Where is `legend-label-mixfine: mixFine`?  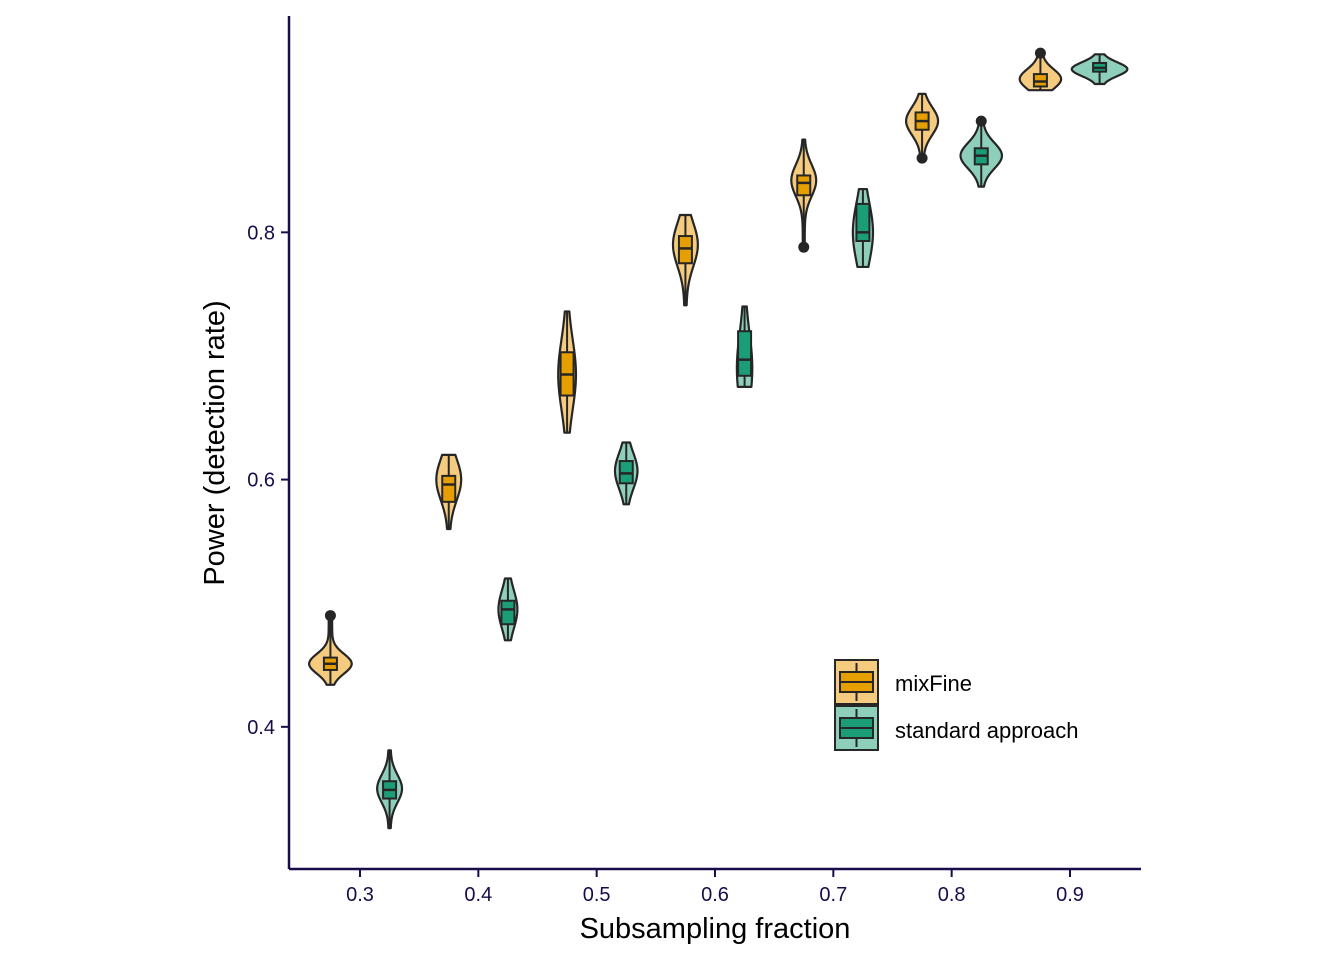
legend-label-mixfine: mixFine is located at coordinates (933, 683).